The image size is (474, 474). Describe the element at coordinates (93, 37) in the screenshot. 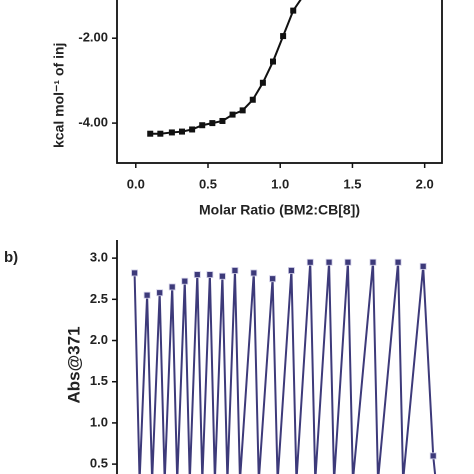

I see `y-tick-label: -2.00` at that location.